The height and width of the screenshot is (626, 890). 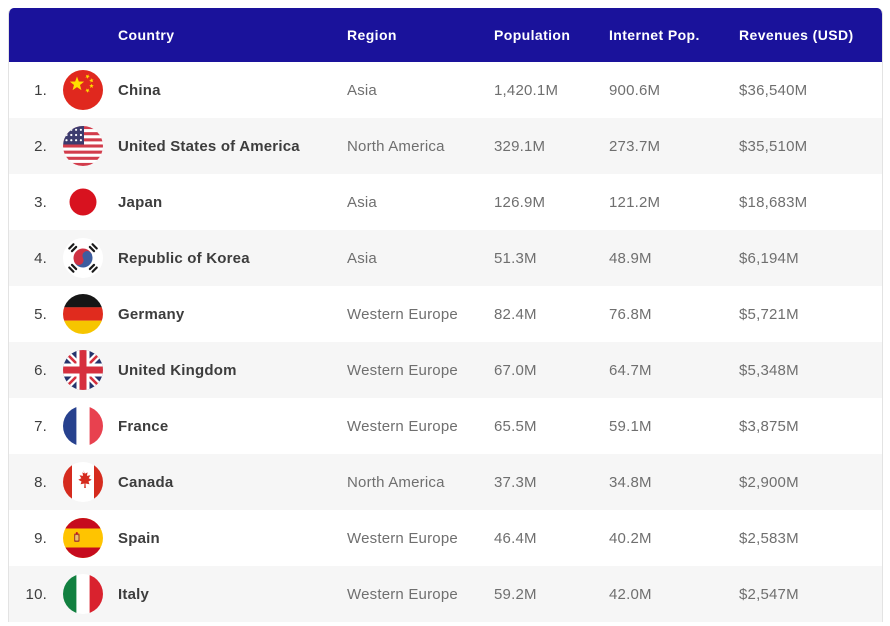 What do you see at coordinates (40, 146) in the screenshot?
I see `rank-label: 2.` at bounding box center [40, 146].